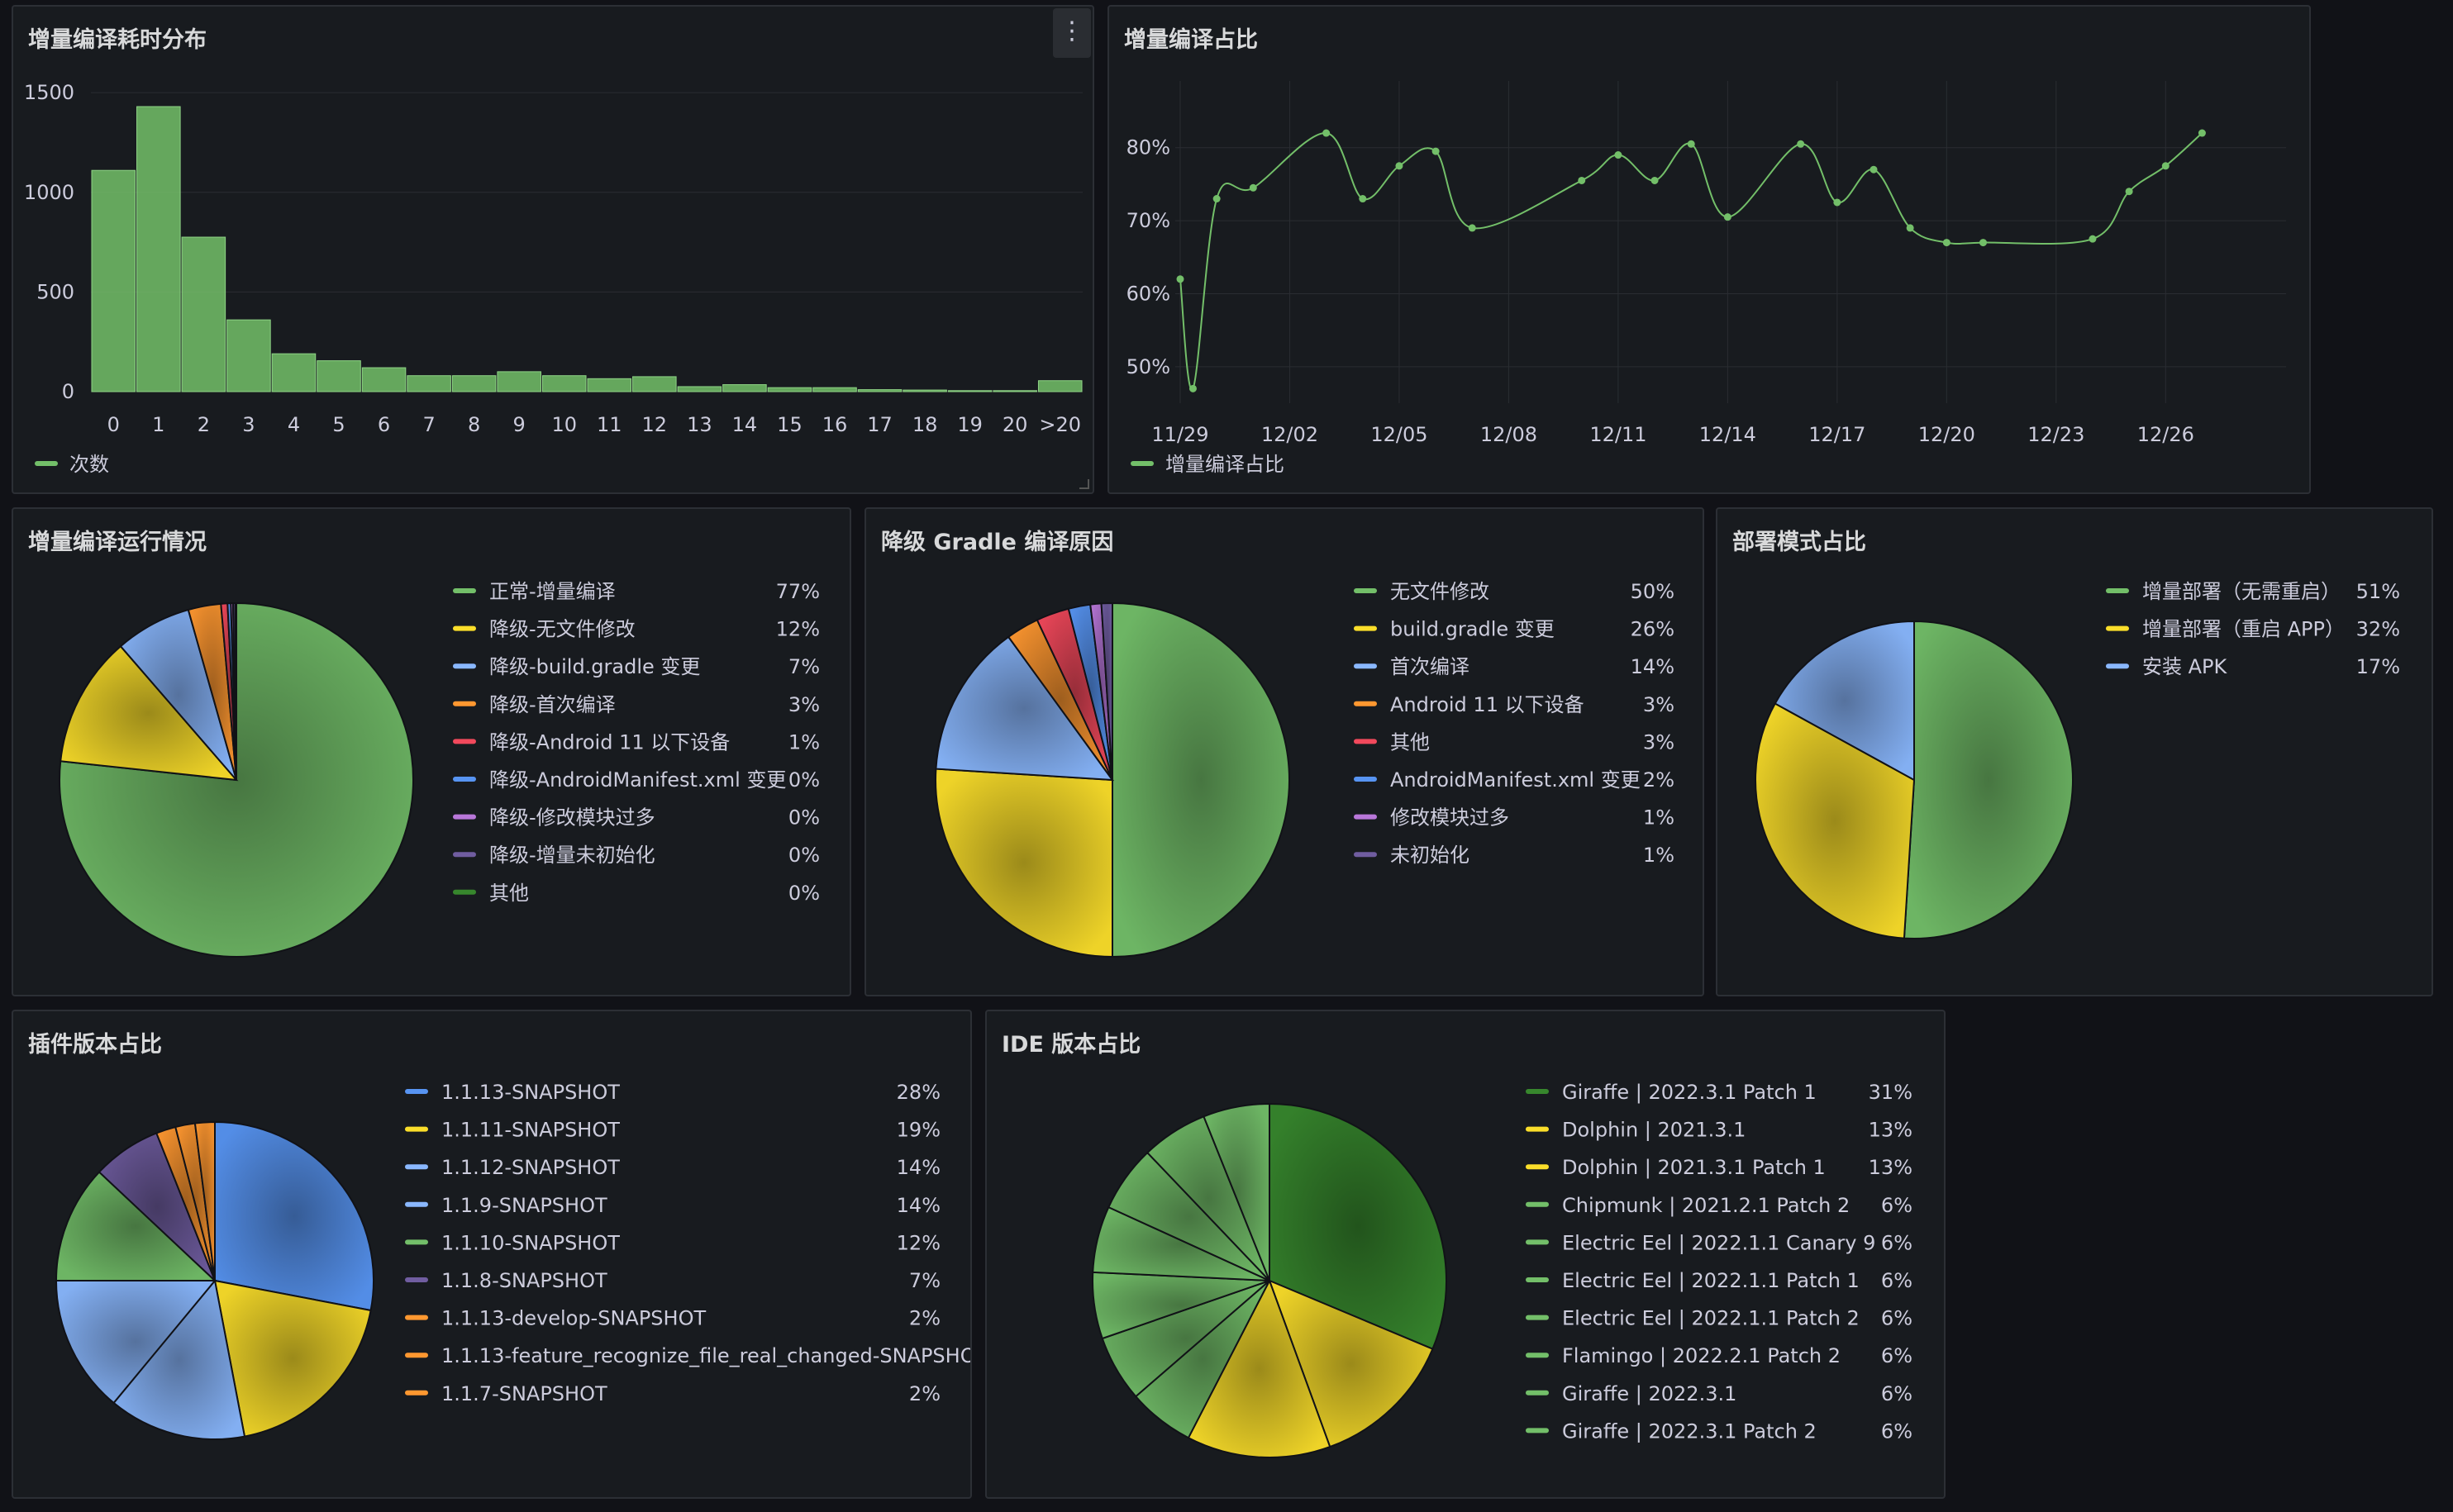 The image size is (2453, 1512). I want to click on legend-label: Electric Eel | 2022.1.1 Patch 1, so click(1711, 1280).